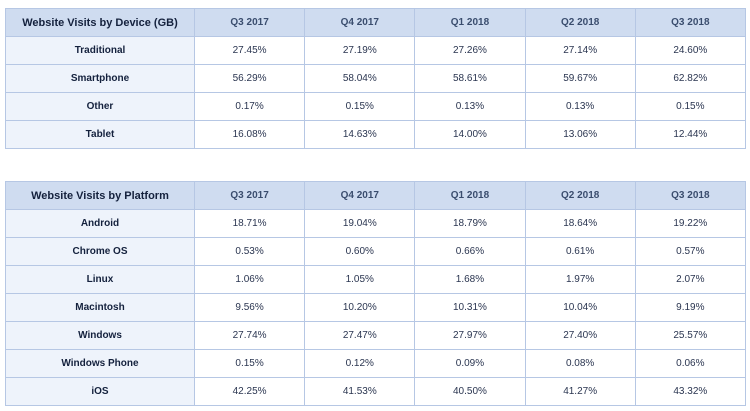 Image resolution: width=750 pixels, height=411 pixels. I want to click on table-cell: 0.53%, so click(249, 251).